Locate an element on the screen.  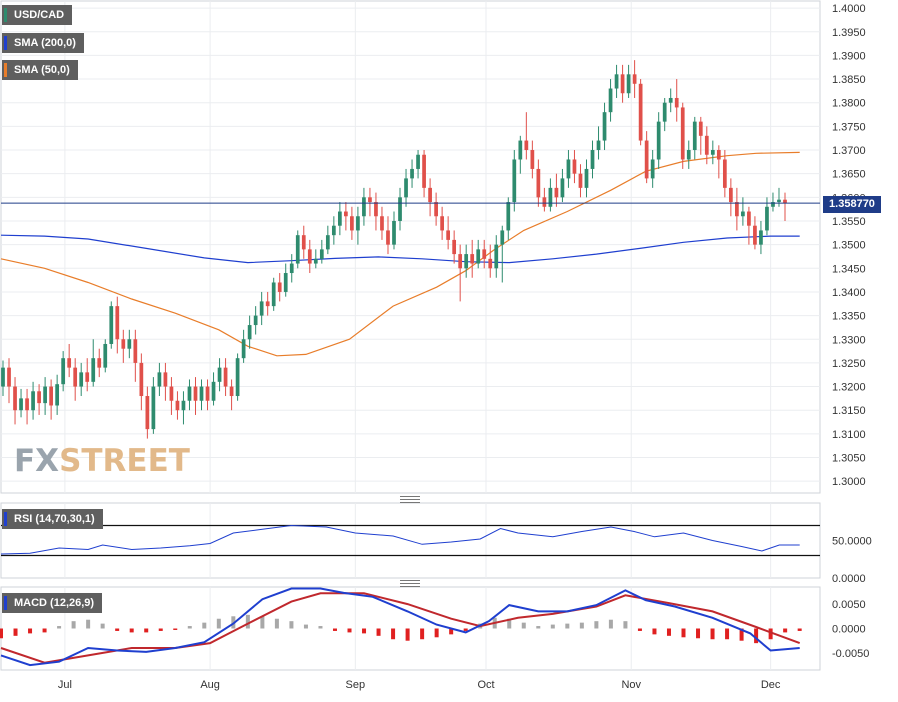
x-tick-label-sep: Sep is located at coordinates (356, 685).